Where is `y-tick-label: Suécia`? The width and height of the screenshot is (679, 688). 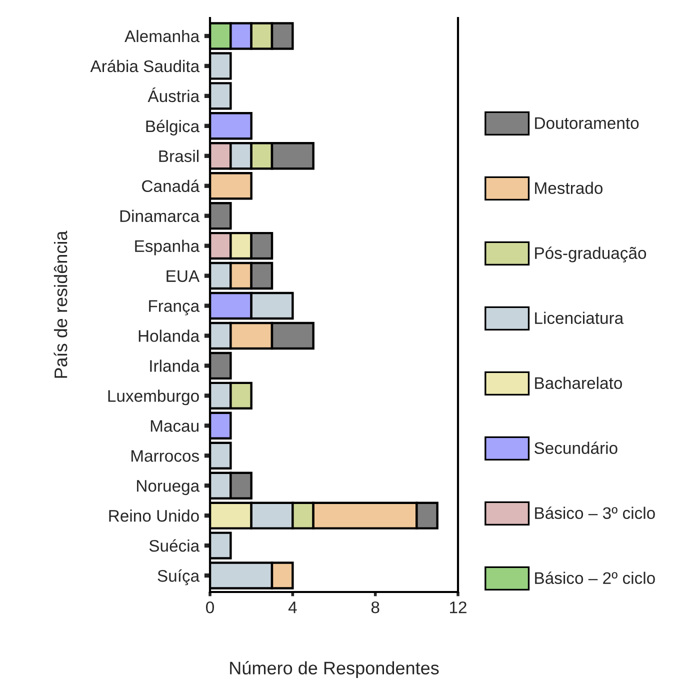
y-tick-label: Suécia is located at coordinates (174, 545).